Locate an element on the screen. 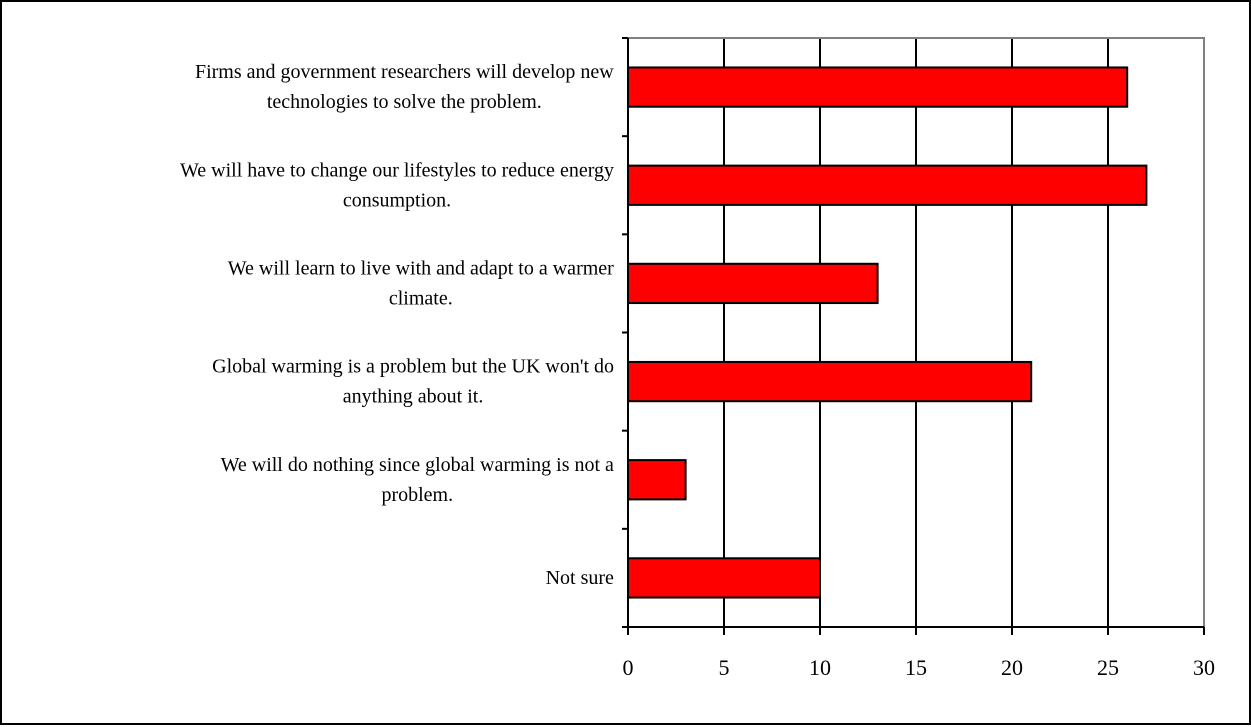 The height and width of the screenshot is (727, 1251). x-tick-label-25: 25 is located at coordinates (1108, 667).